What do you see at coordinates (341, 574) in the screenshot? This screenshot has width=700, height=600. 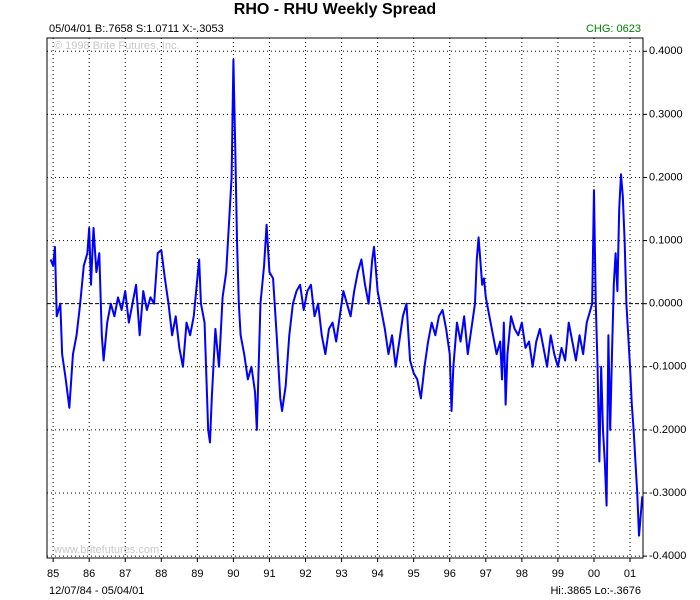 I see `x-tick-label: 93` at bounding box center [341, 574].